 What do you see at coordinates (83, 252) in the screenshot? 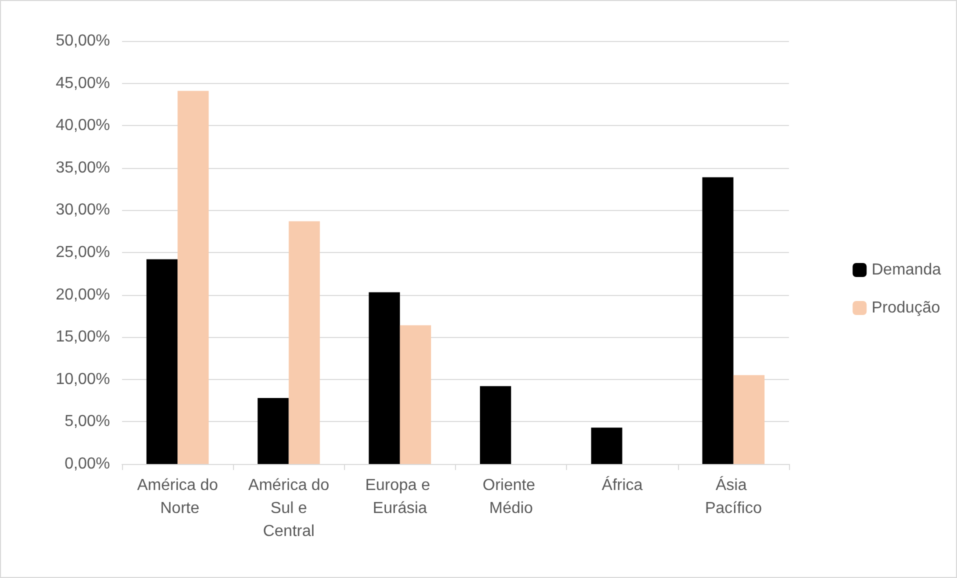
I see `y-tick-label: 25,00%` at bounding box center [83, 252].